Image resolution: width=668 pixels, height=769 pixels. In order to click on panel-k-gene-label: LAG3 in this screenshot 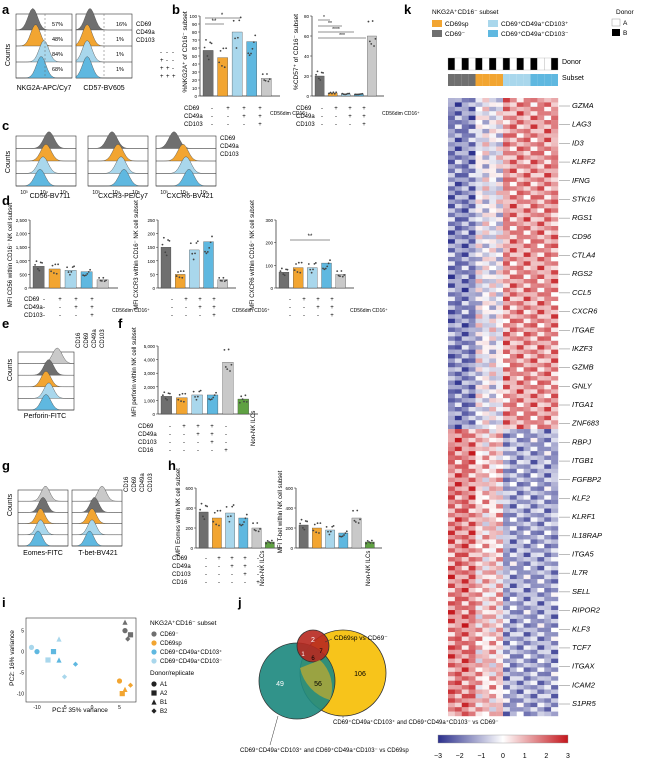, I will do `click(582, 124)`.